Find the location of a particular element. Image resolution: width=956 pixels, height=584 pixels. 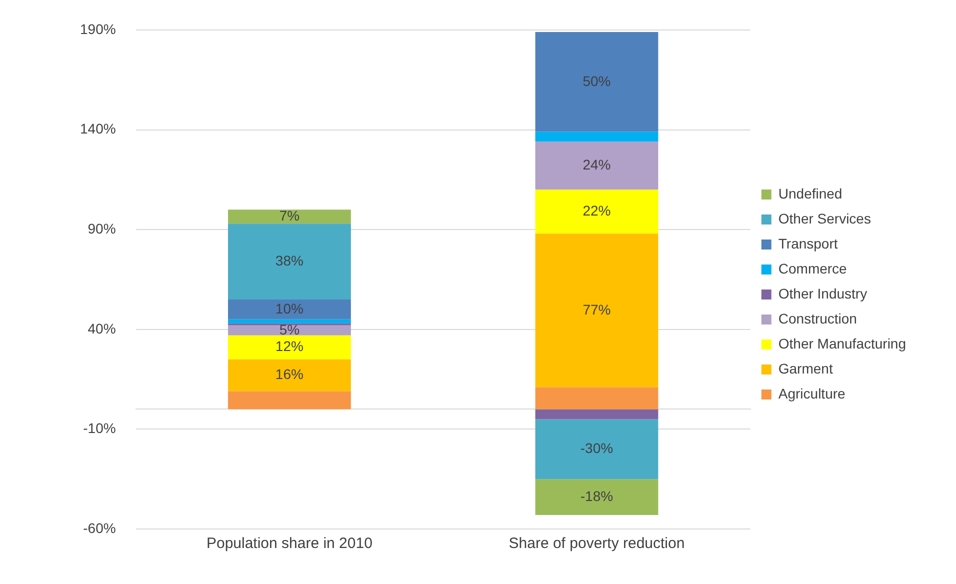

data-label: 38% is located at coordinates (289, 260).